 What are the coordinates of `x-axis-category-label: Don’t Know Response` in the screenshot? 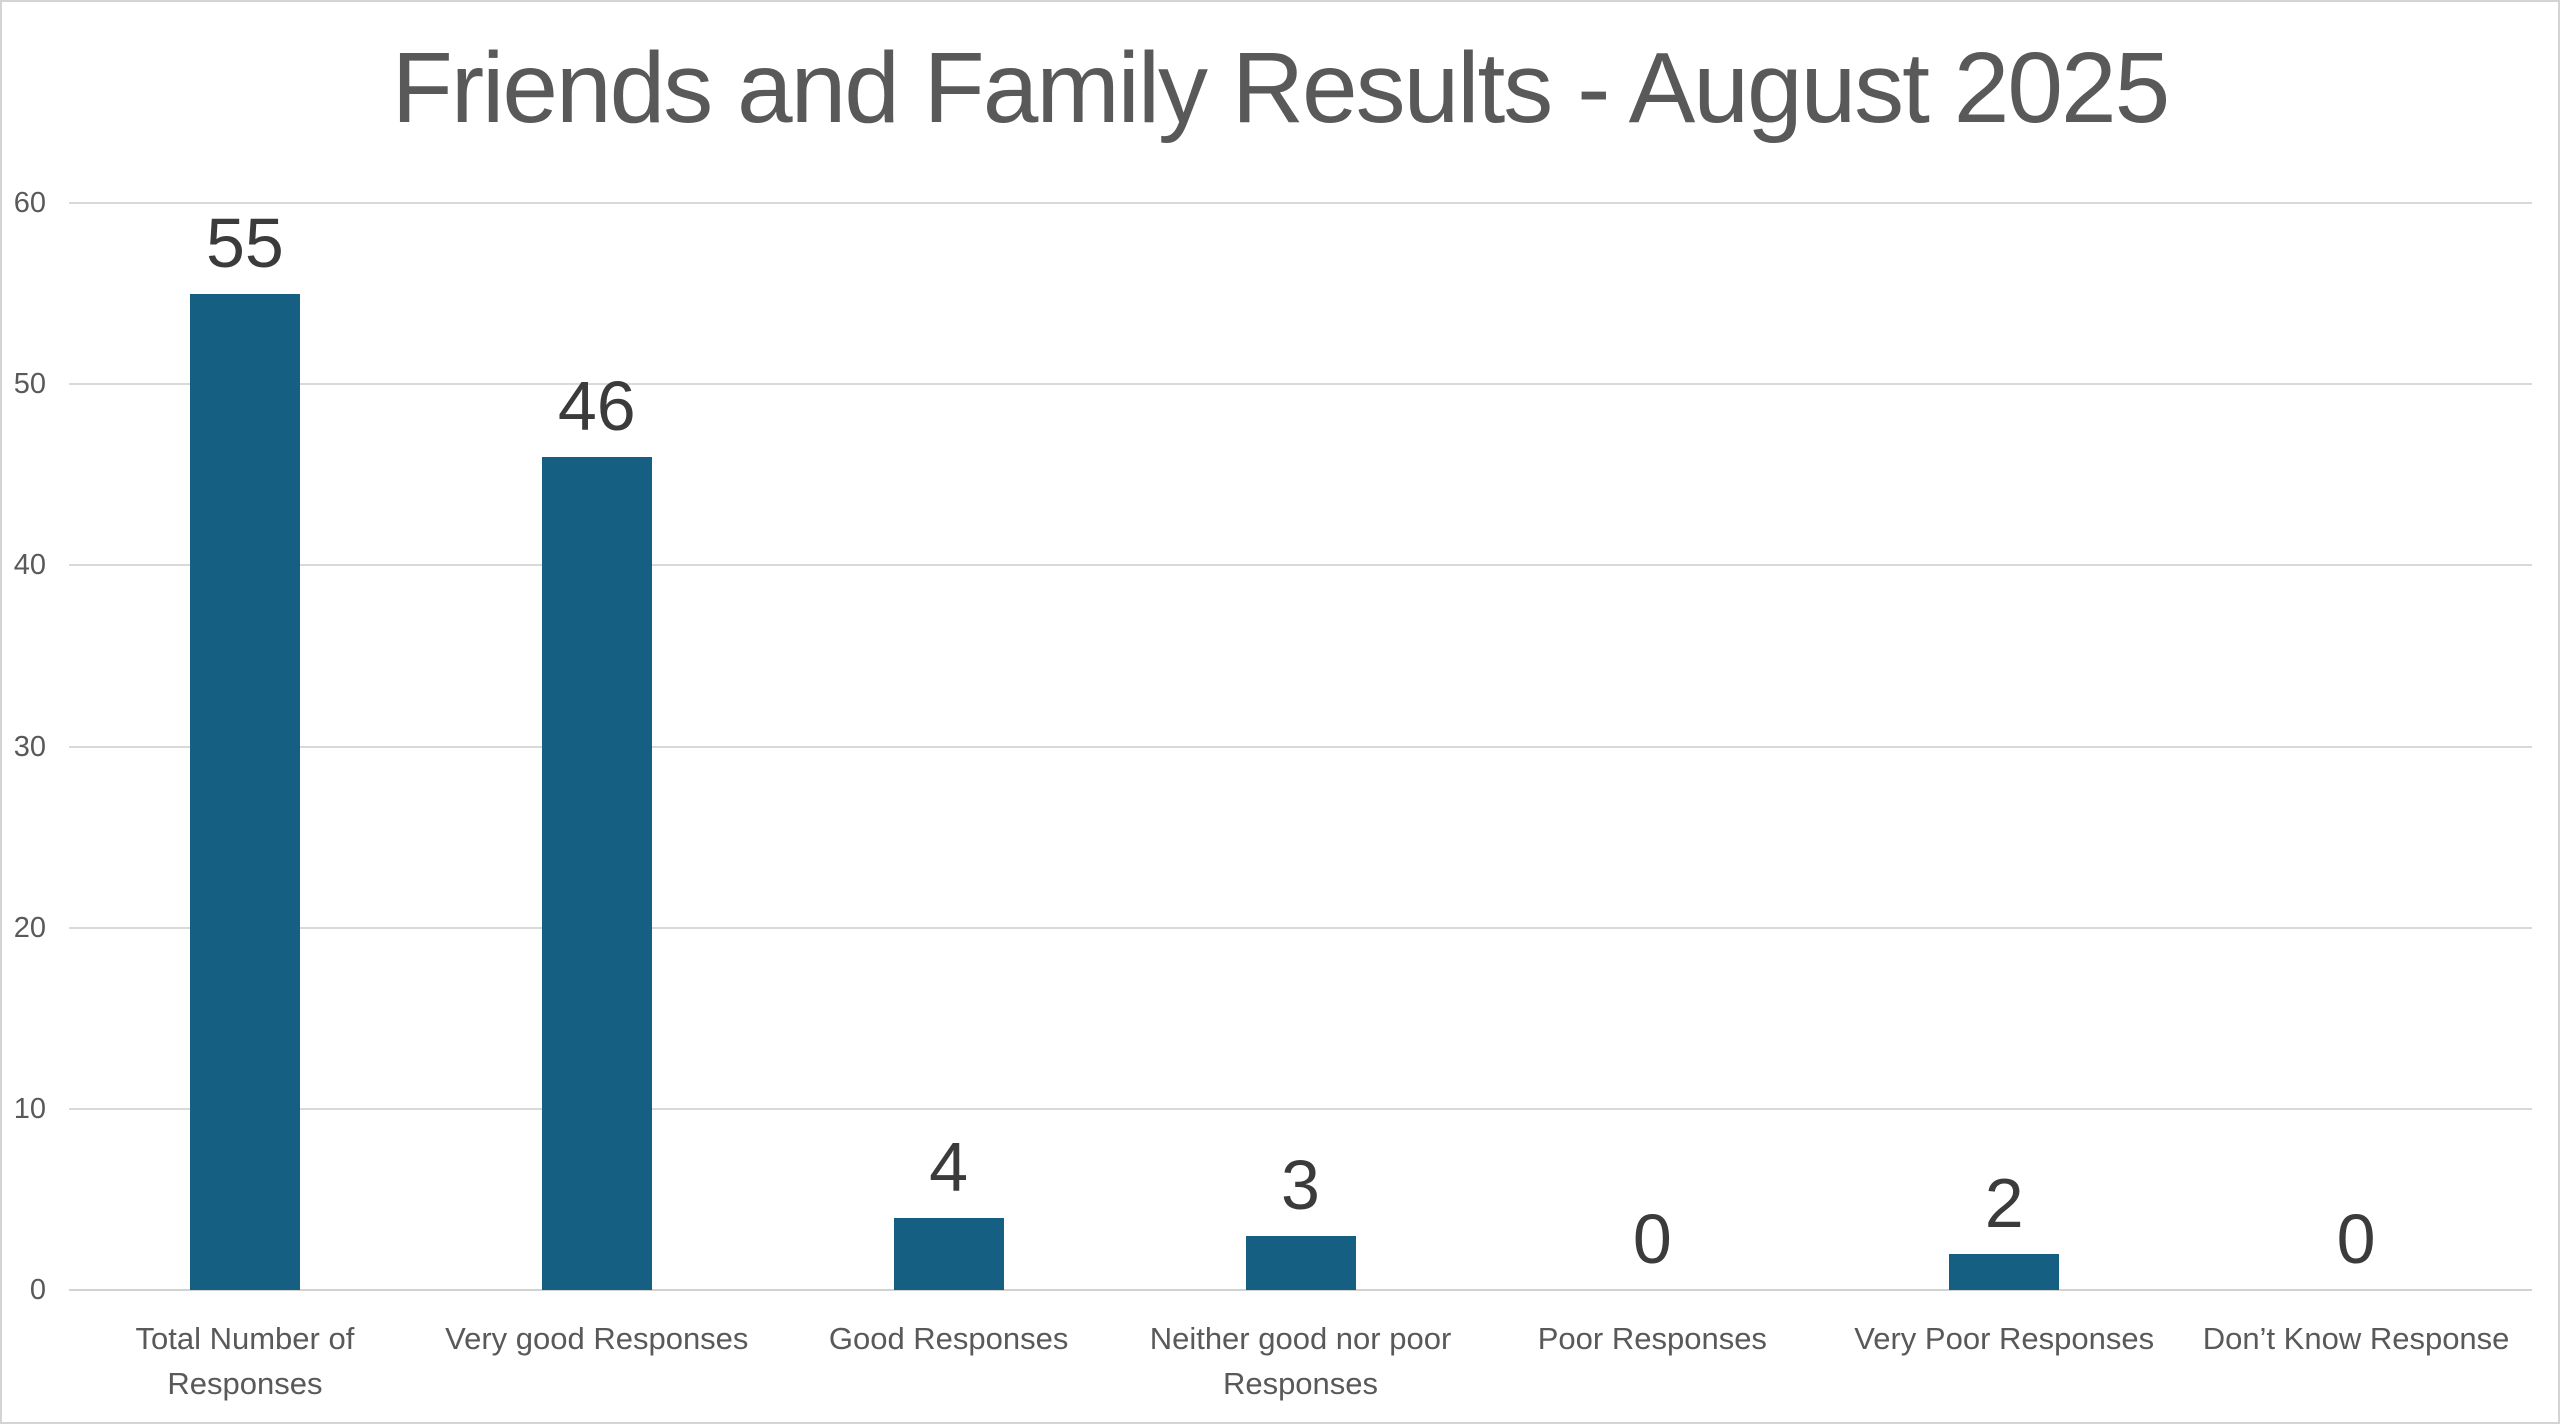 It's located at (2356, 1338).